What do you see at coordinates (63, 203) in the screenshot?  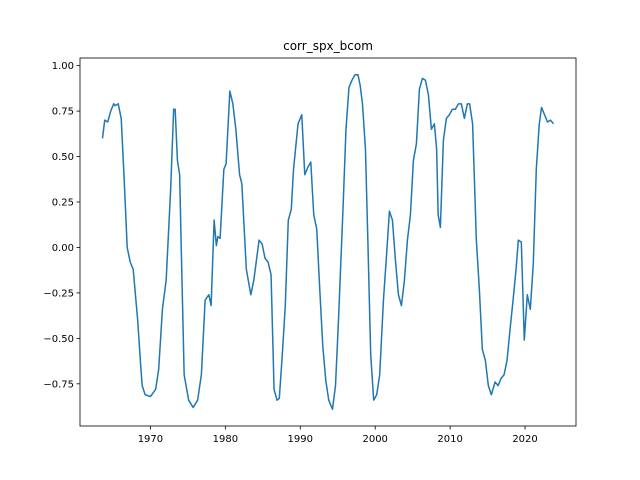 I see `y-tick-label: 0.25` at bounding box center [63, 203].